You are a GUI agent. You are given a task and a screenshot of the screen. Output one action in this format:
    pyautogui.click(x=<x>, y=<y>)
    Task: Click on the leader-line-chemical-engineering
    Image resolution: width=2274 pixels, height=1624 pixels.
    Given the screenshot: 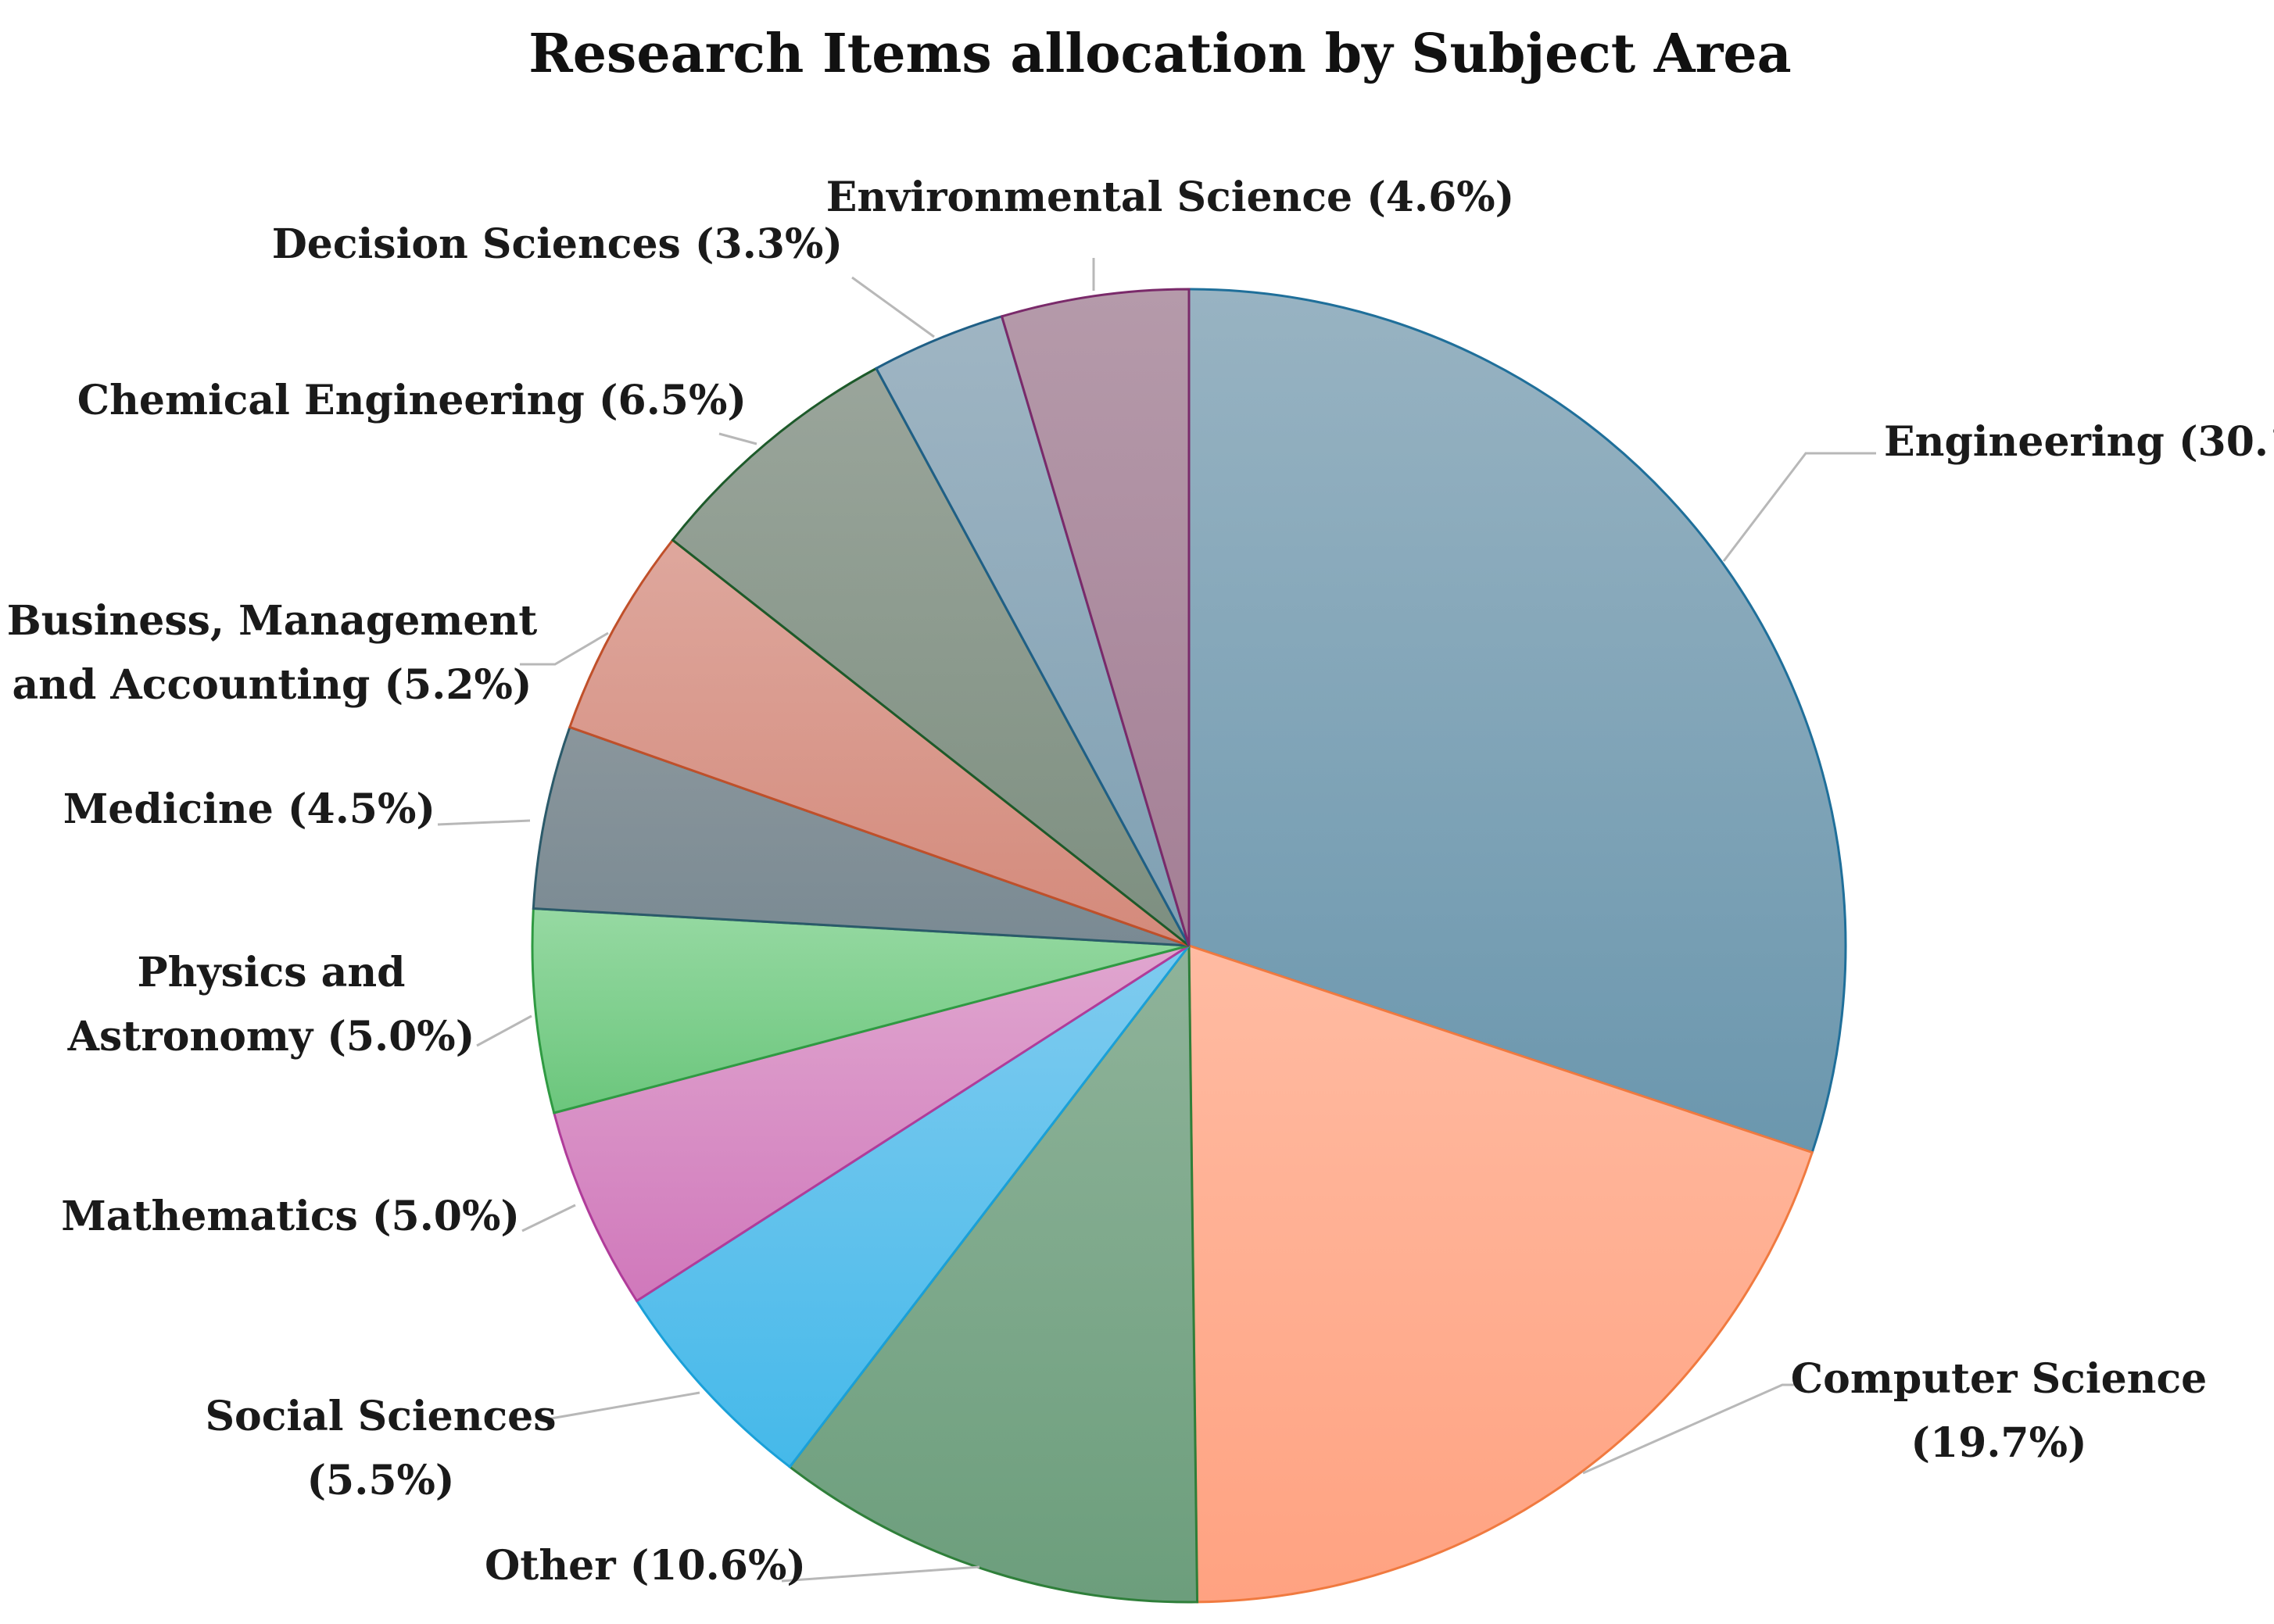 What is the action you would take?
    pyautogui.click(x=738, y=438)
    